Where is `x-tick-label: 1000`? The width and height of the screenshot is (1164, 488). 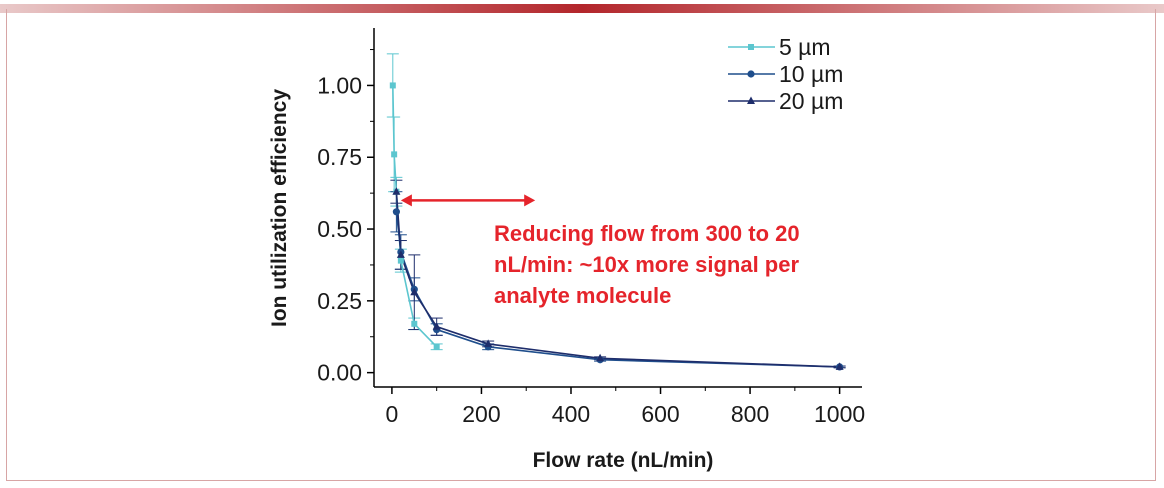
x-tick-label: 1000 is located at coordinates (839, 414).